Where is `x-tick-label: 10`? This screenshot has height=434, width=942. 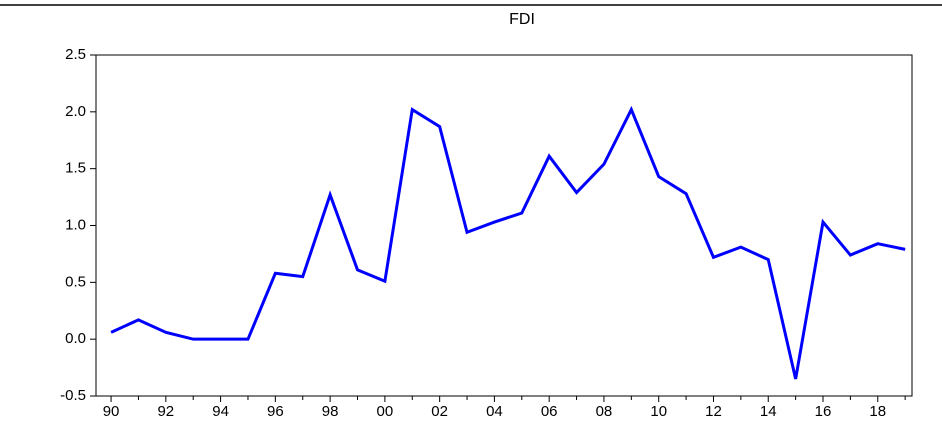 x-tick-label: 10 is located at coordinates (658, 411).